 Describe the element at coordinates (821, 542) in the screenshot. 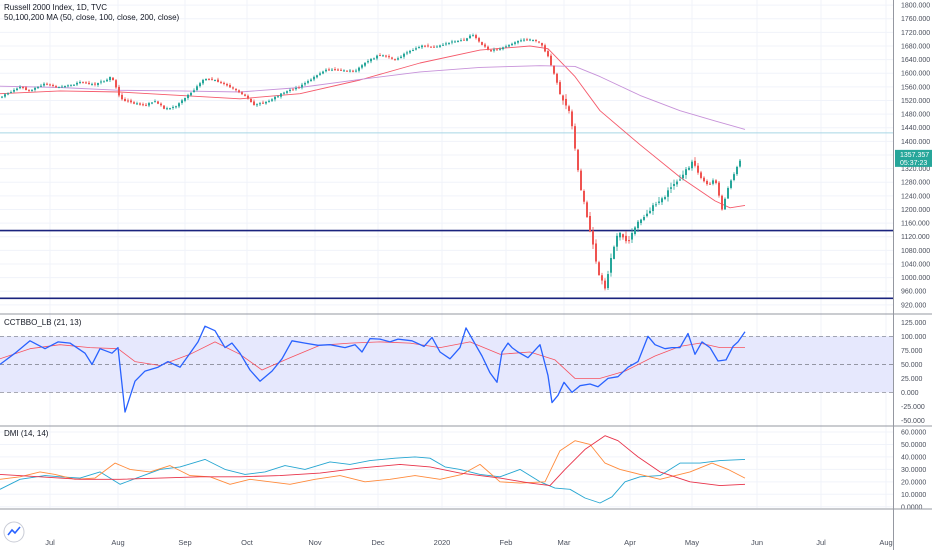

I see `month-tick-label: Jul` at that location.